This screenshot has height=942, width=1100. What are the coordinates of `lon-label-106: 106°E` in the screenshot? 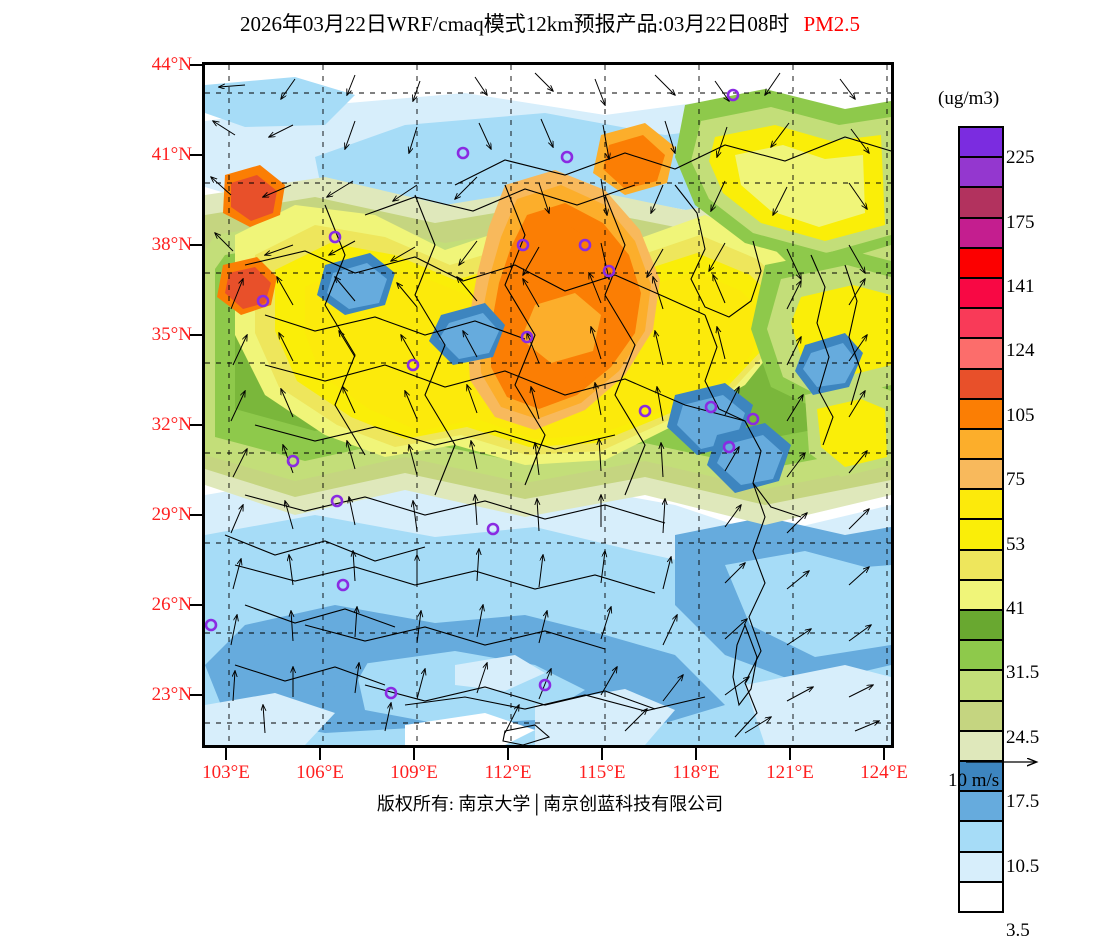 It's located at (320, 772).